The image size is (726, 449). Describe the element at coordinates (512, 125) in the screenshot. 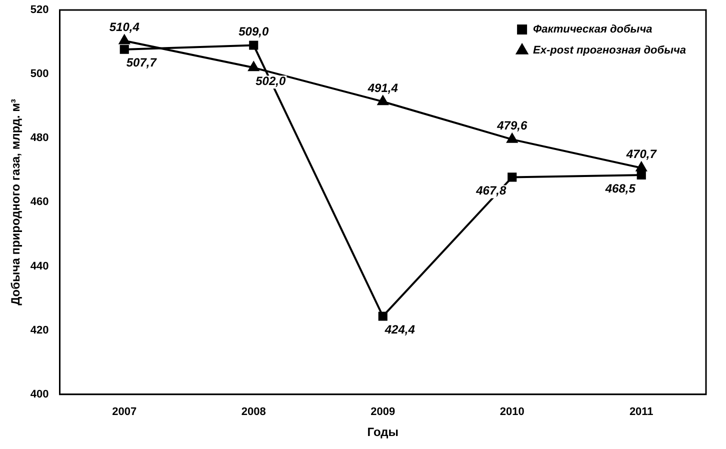

I see `data-label: 479,6` at that location.